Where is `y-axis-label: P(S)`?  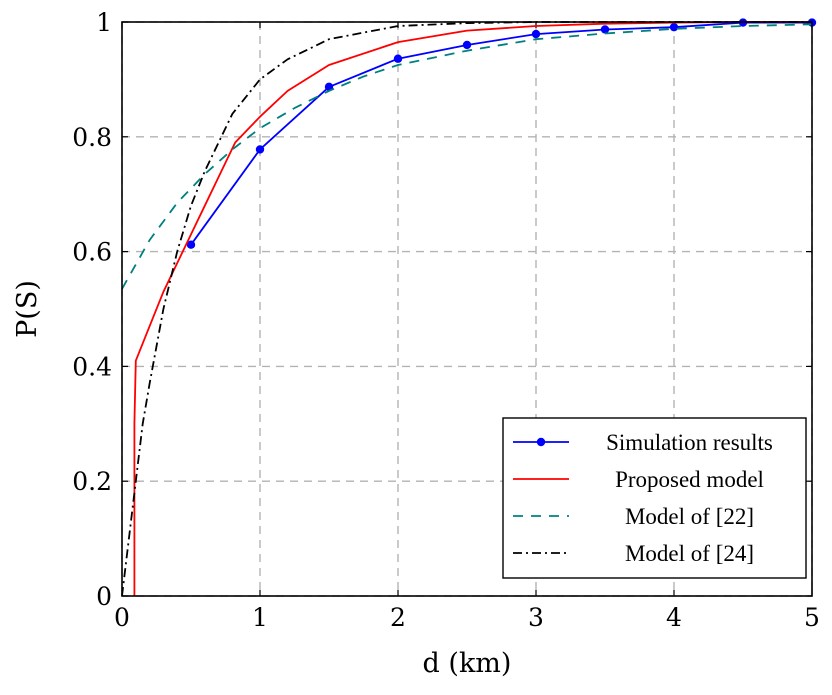 y-axis-label: P(S) is located at coordinates (27, 309).